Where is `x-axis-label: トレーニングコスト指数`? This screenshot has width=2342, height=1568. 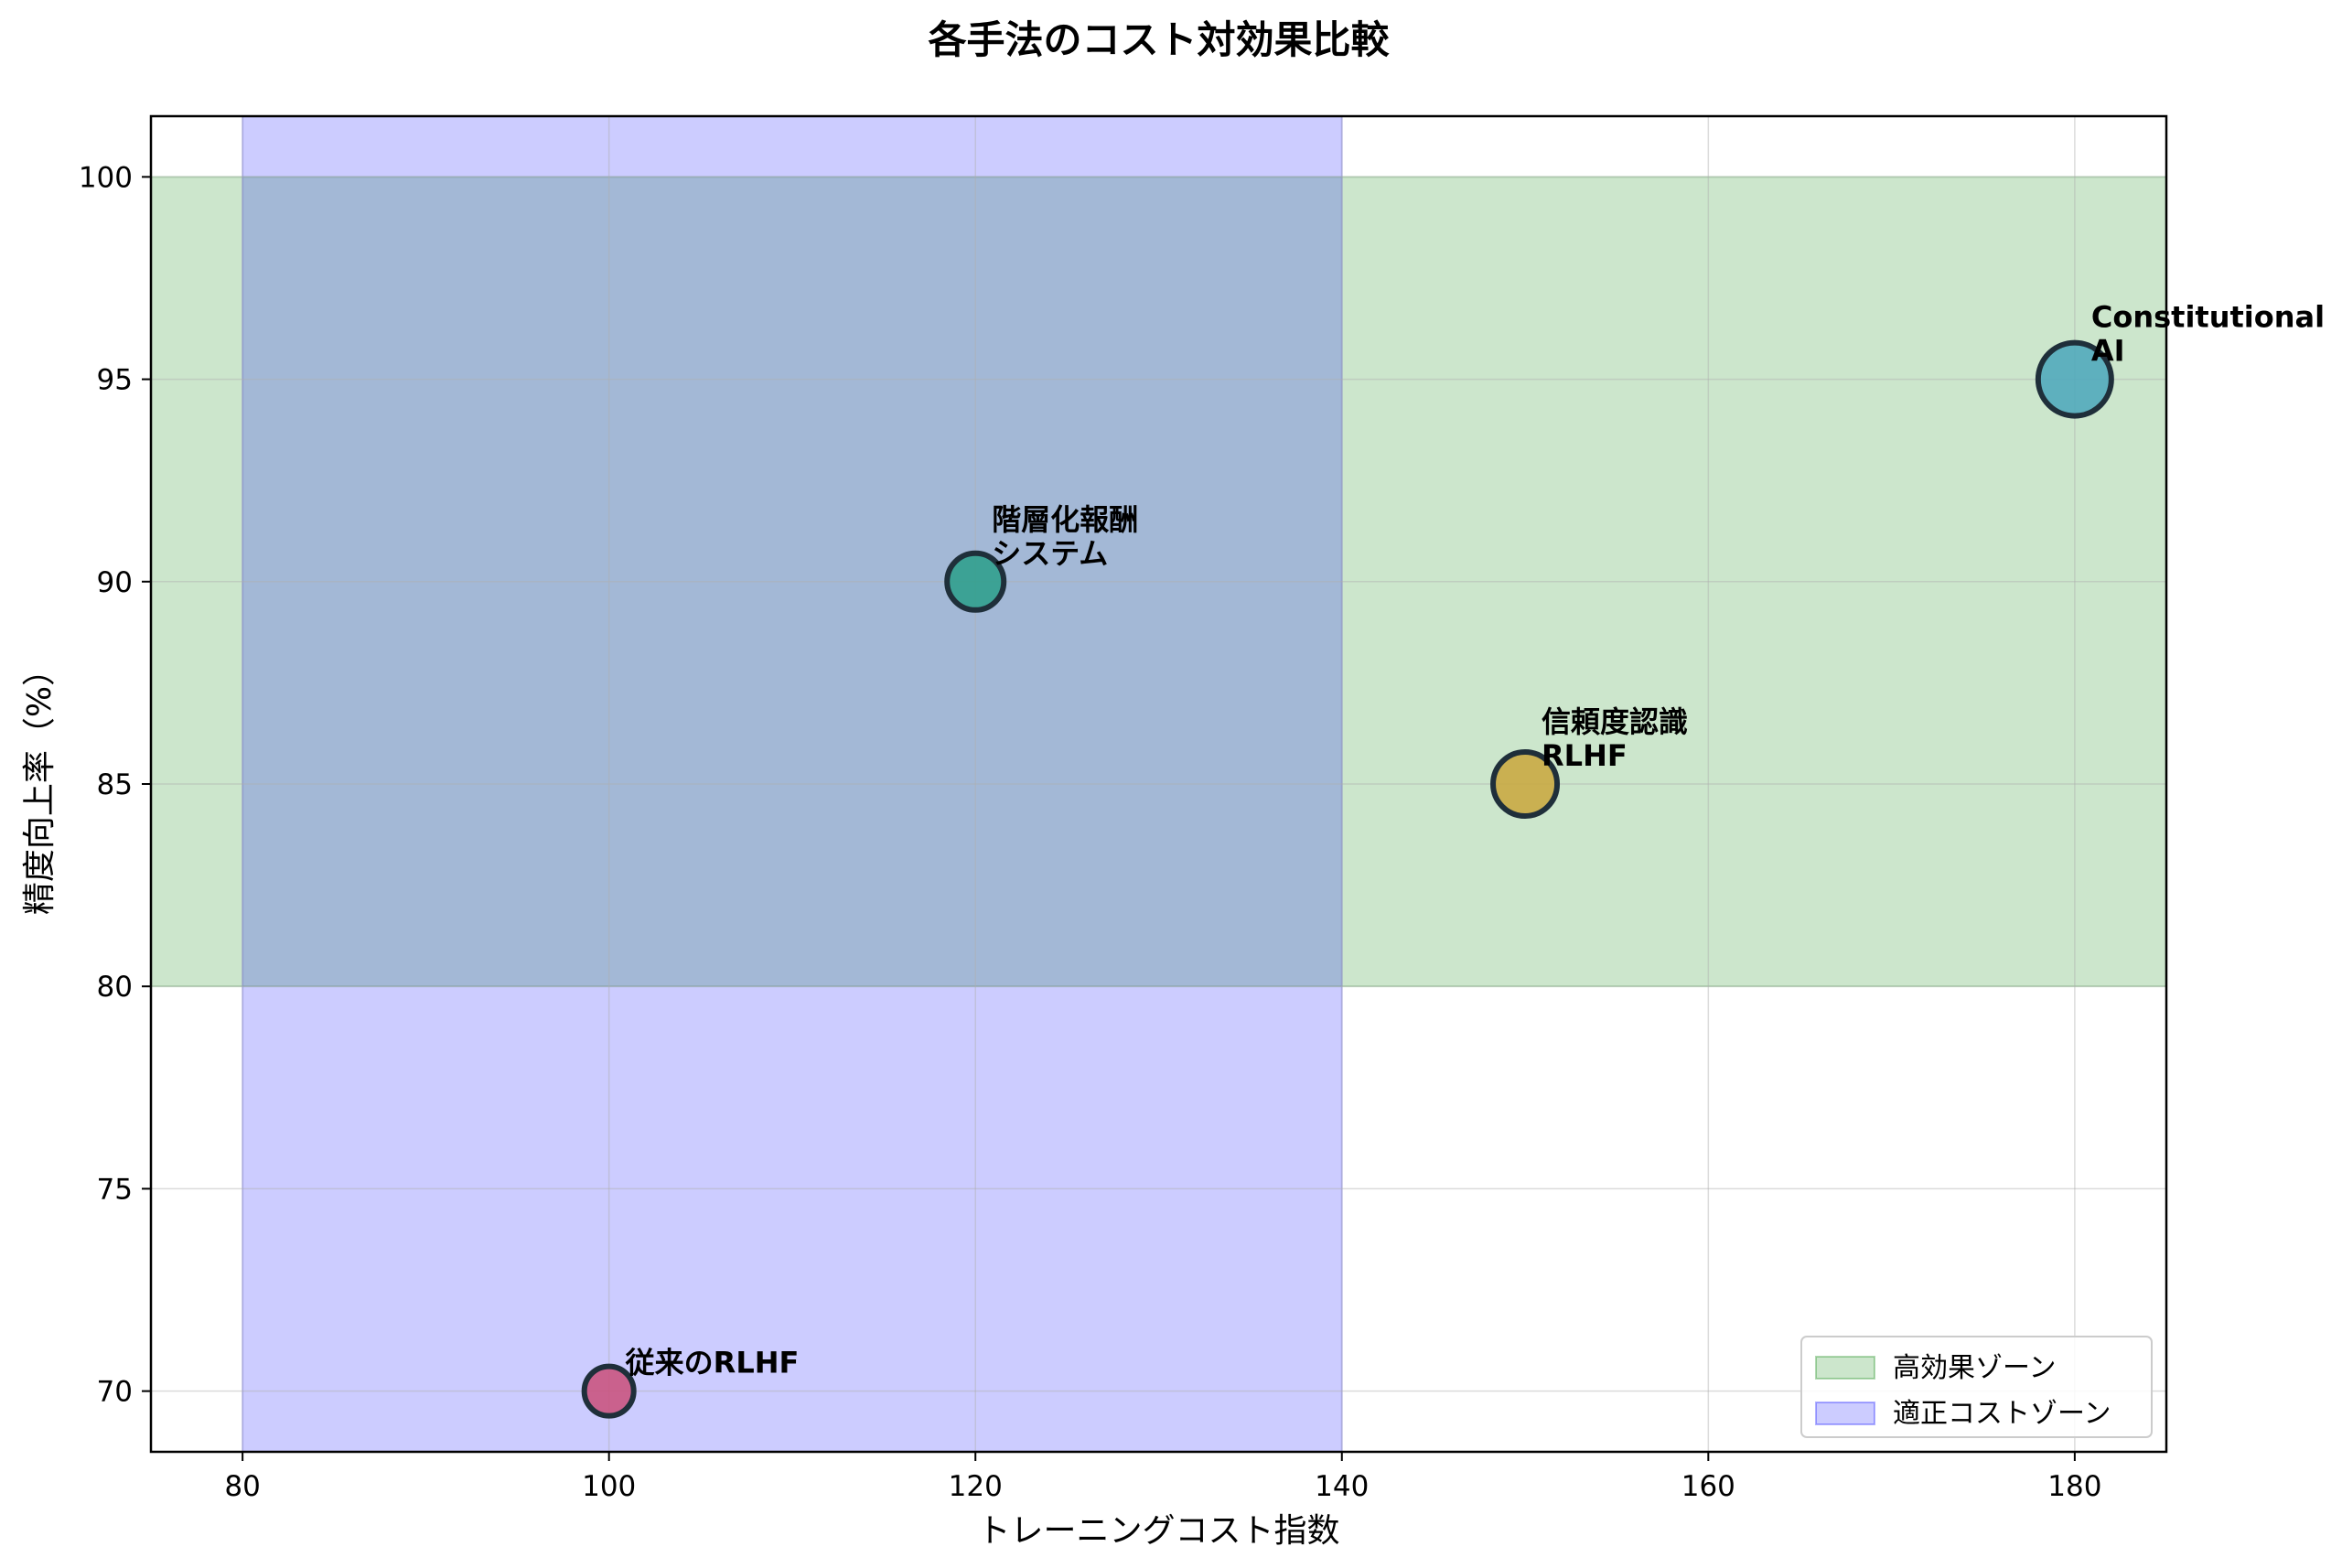
x-axis-label: トレーニングコスト指数 is located at coordinates (1158, 1531).